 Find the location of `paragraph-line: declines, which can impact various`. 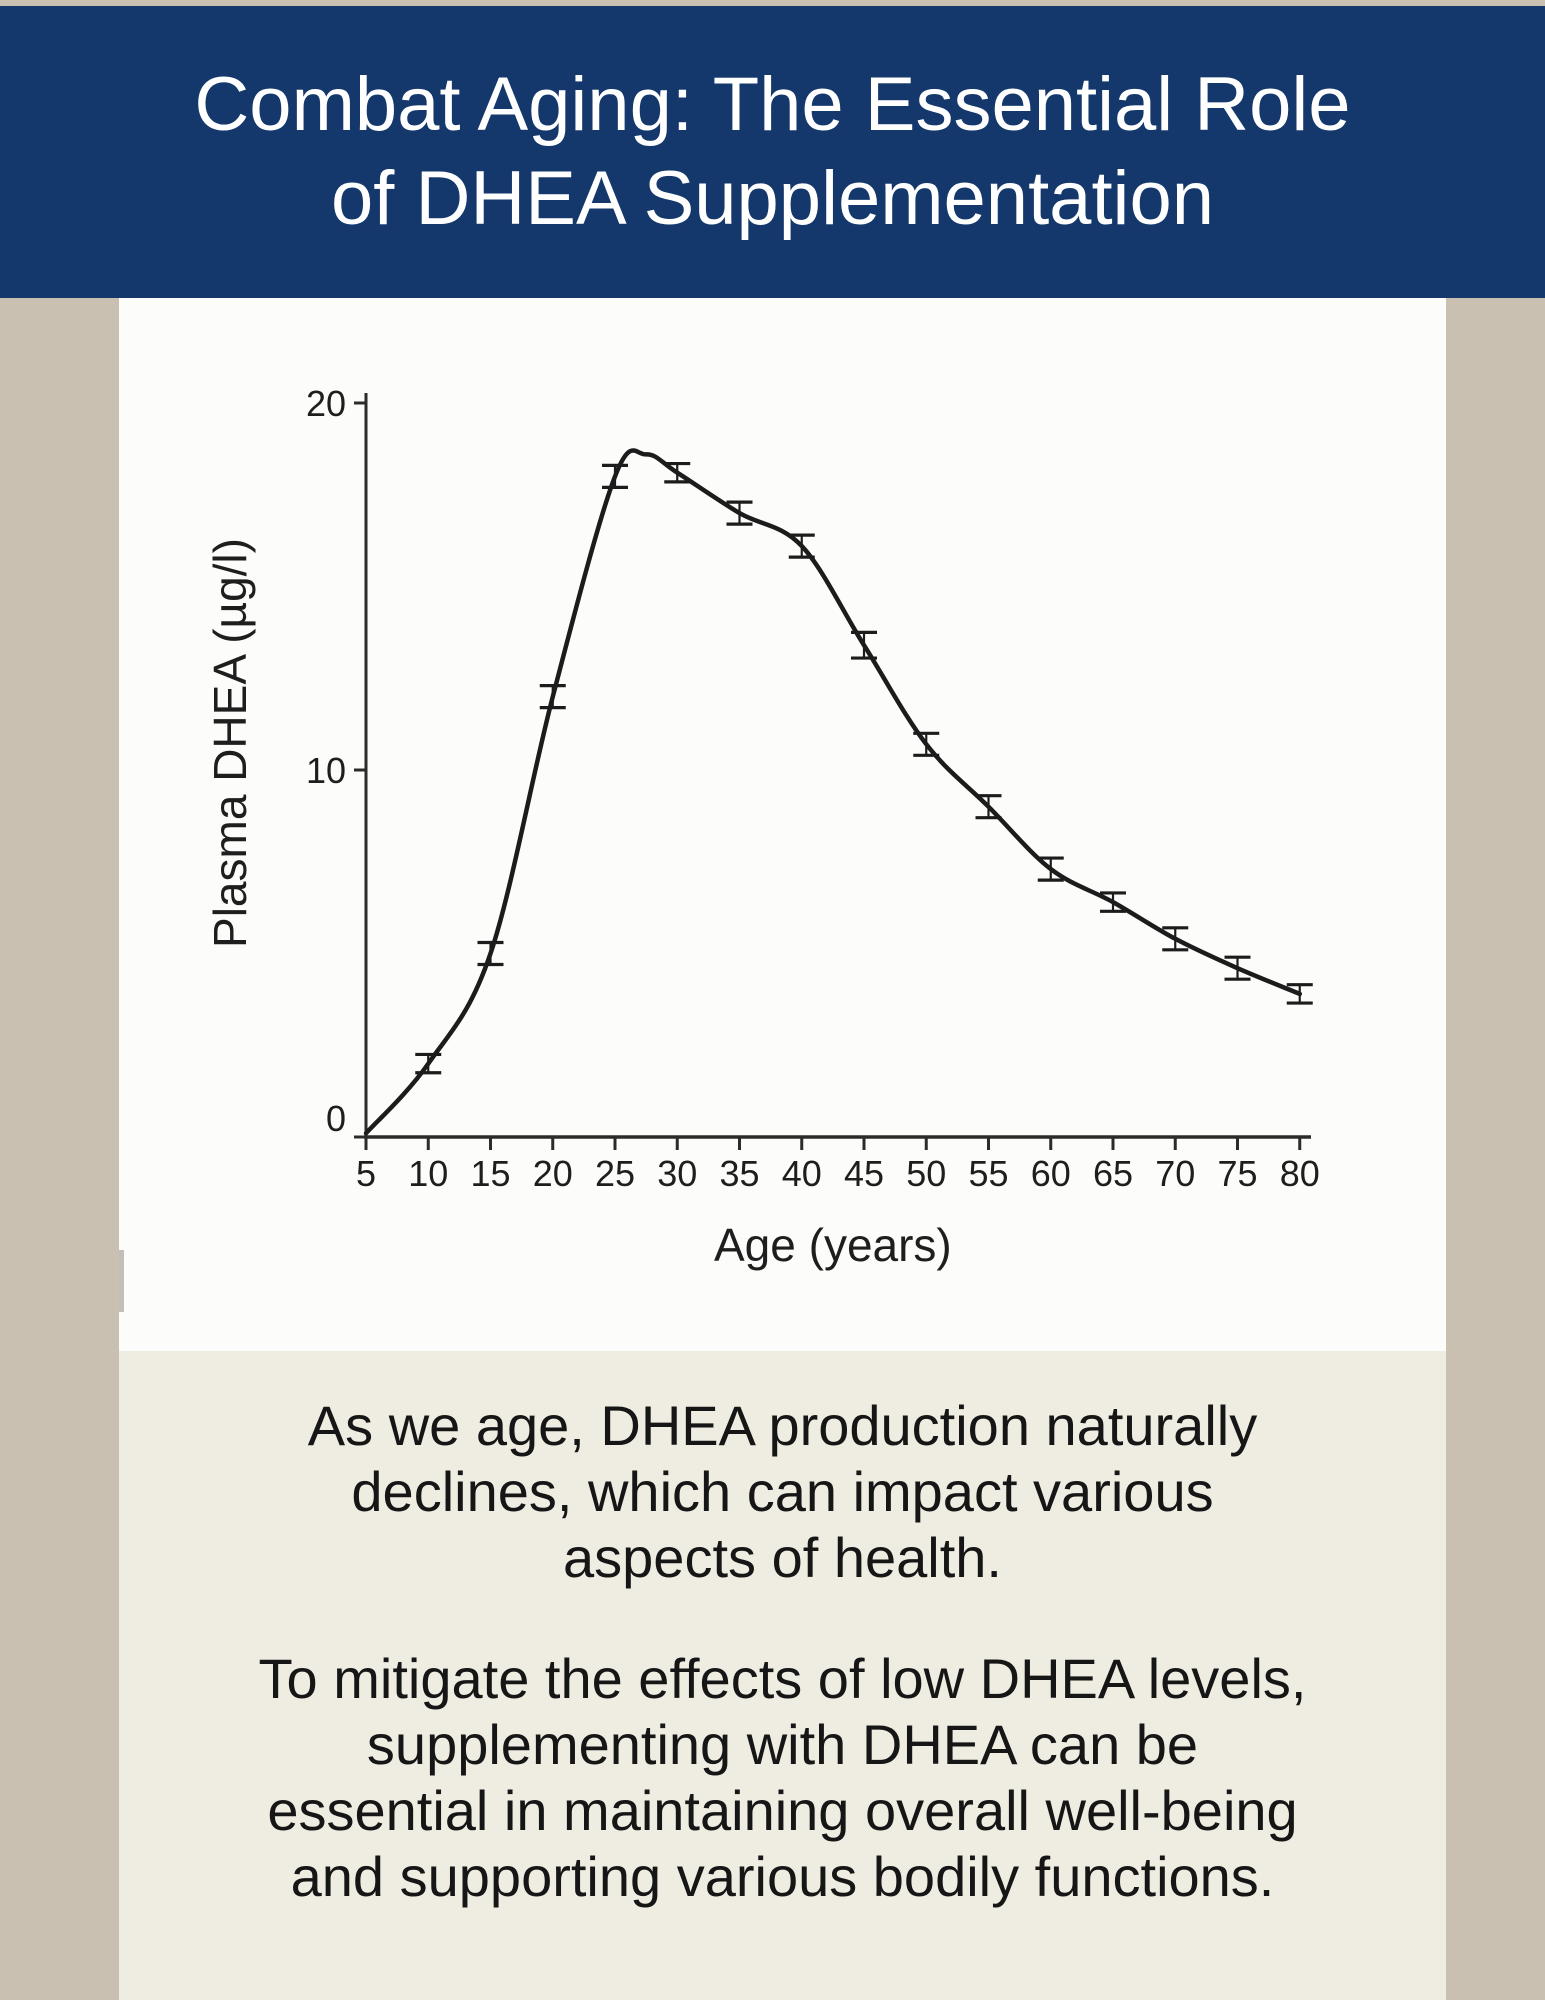

paragraph-line: declines, which can impact various is located at coordinates (782, 1491).